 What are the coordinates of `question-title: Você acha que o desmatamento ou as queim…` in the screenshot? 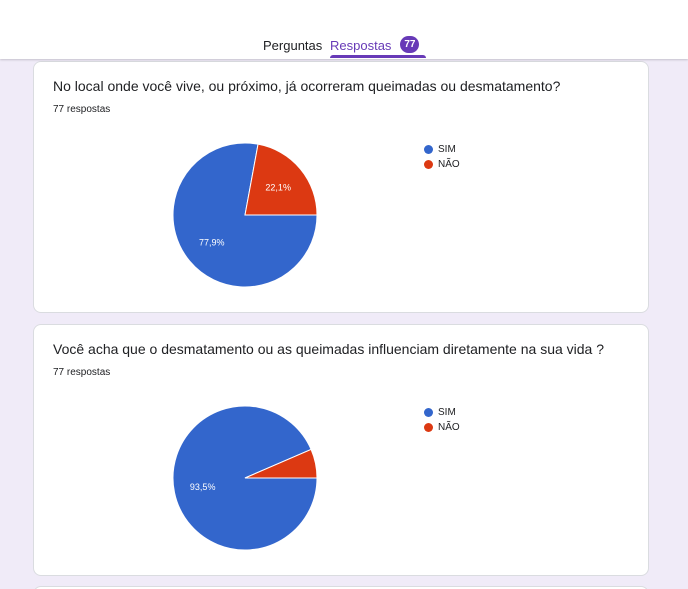 It's located at (329, 349).